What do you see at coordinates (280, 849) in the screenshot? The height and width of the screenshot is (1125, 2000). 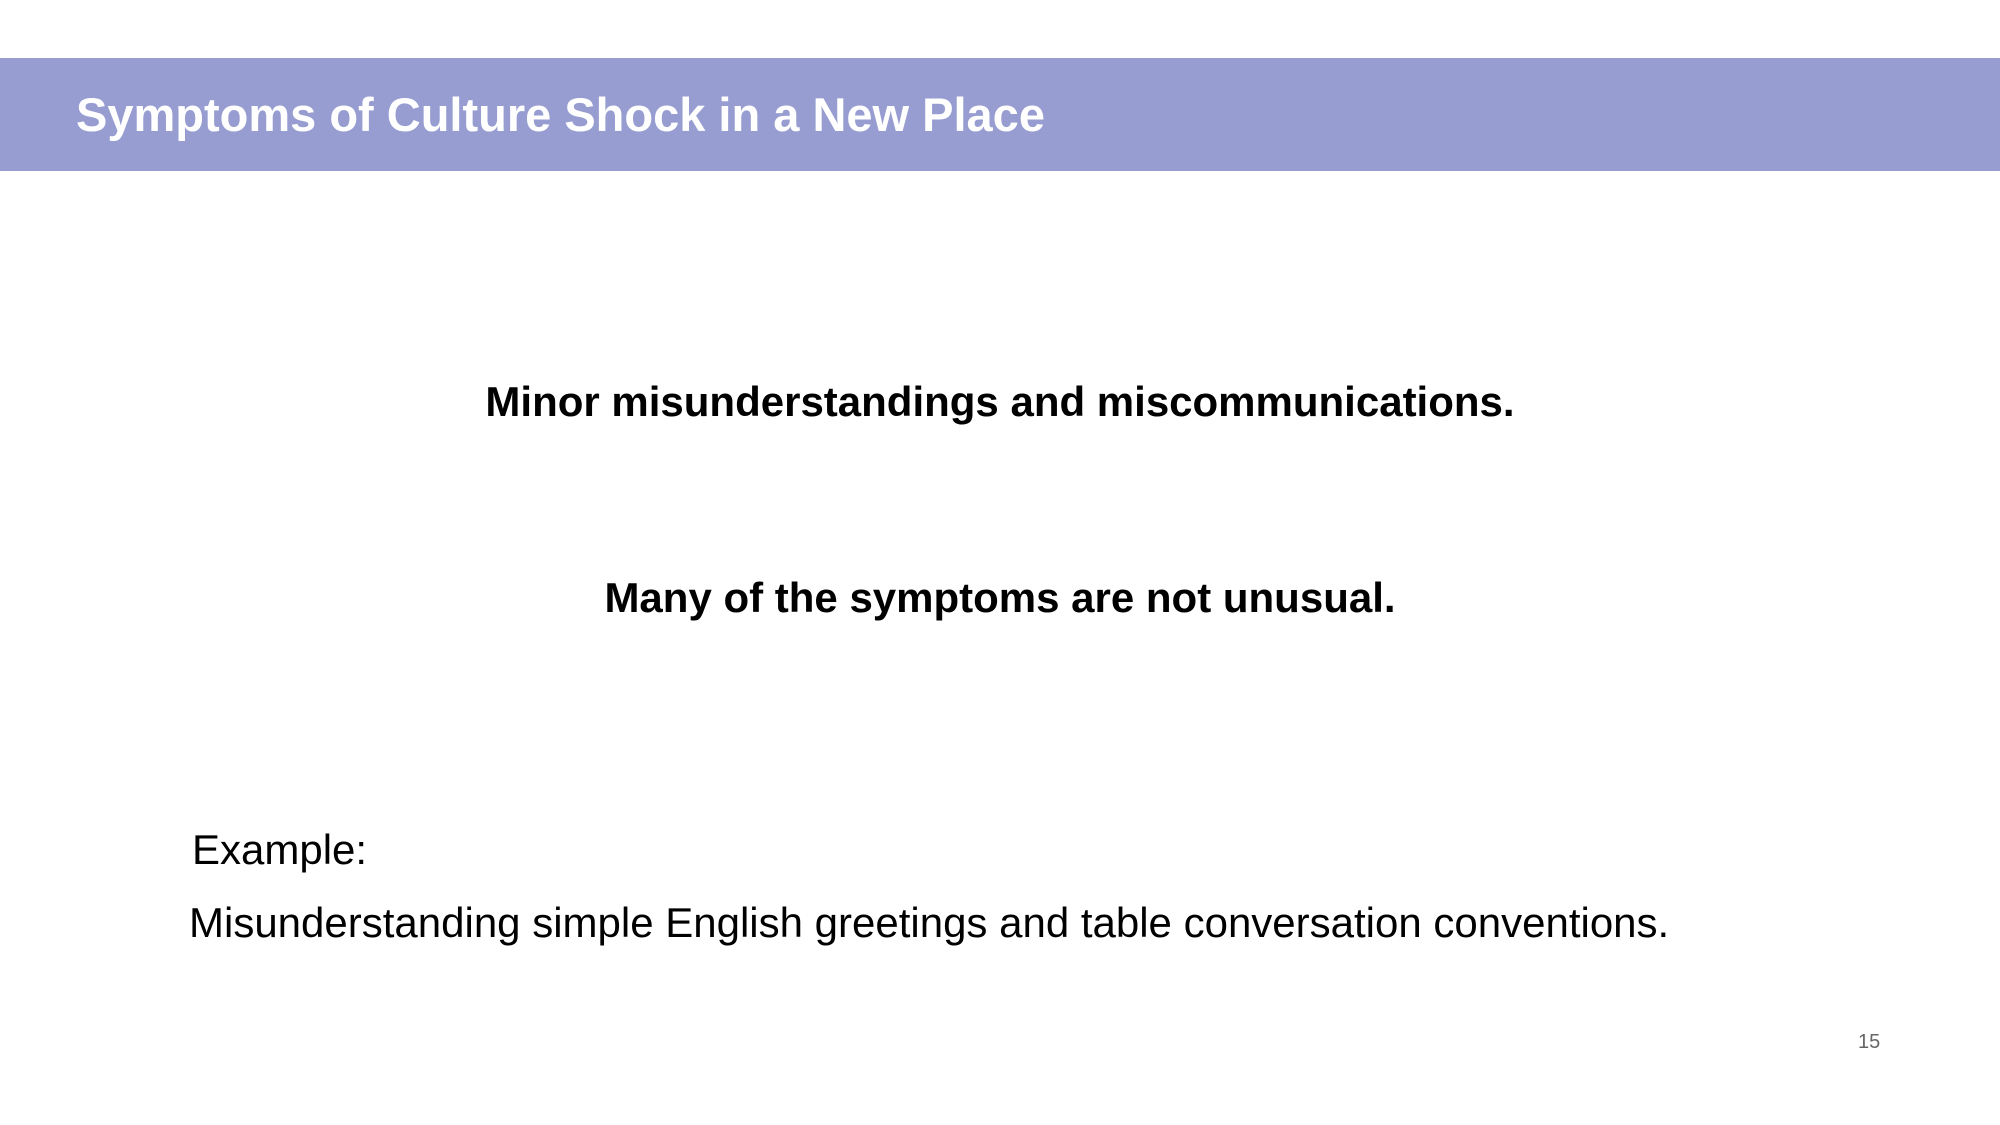 I see `example-label: Example:` at bounding box center [280, 849].